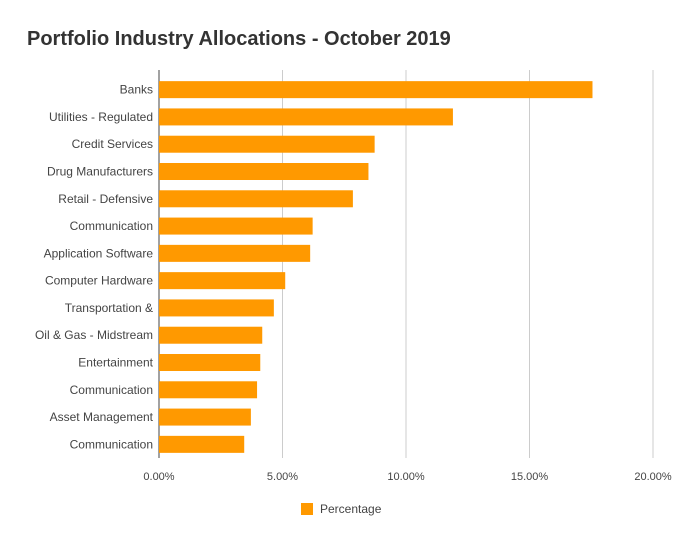 The height and width of the screenshot is (544, 681). What do you see at coordinates (351, 509) in the screenshot?
I see `legend-label: Percentage` at bounding box center [351, 509].